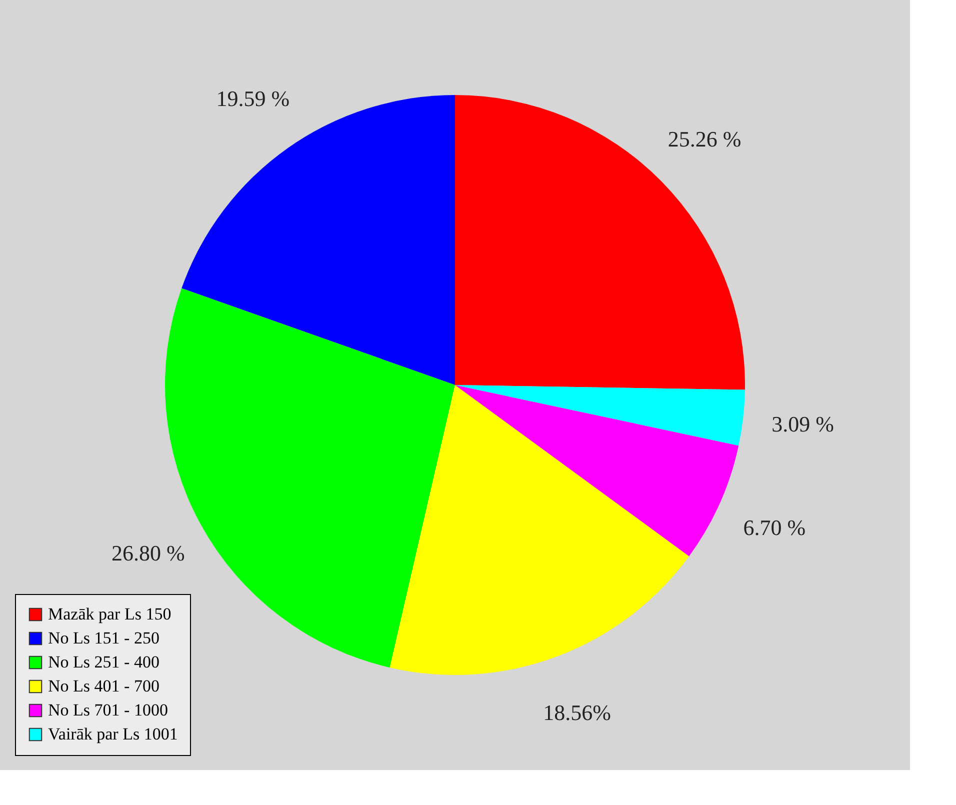 The height and width of the screenshot is (805, 956). Describe the element at coordinates (108, 710) in the screenshot. I see `legend-label: No Ls 701 - 1000` at that location.